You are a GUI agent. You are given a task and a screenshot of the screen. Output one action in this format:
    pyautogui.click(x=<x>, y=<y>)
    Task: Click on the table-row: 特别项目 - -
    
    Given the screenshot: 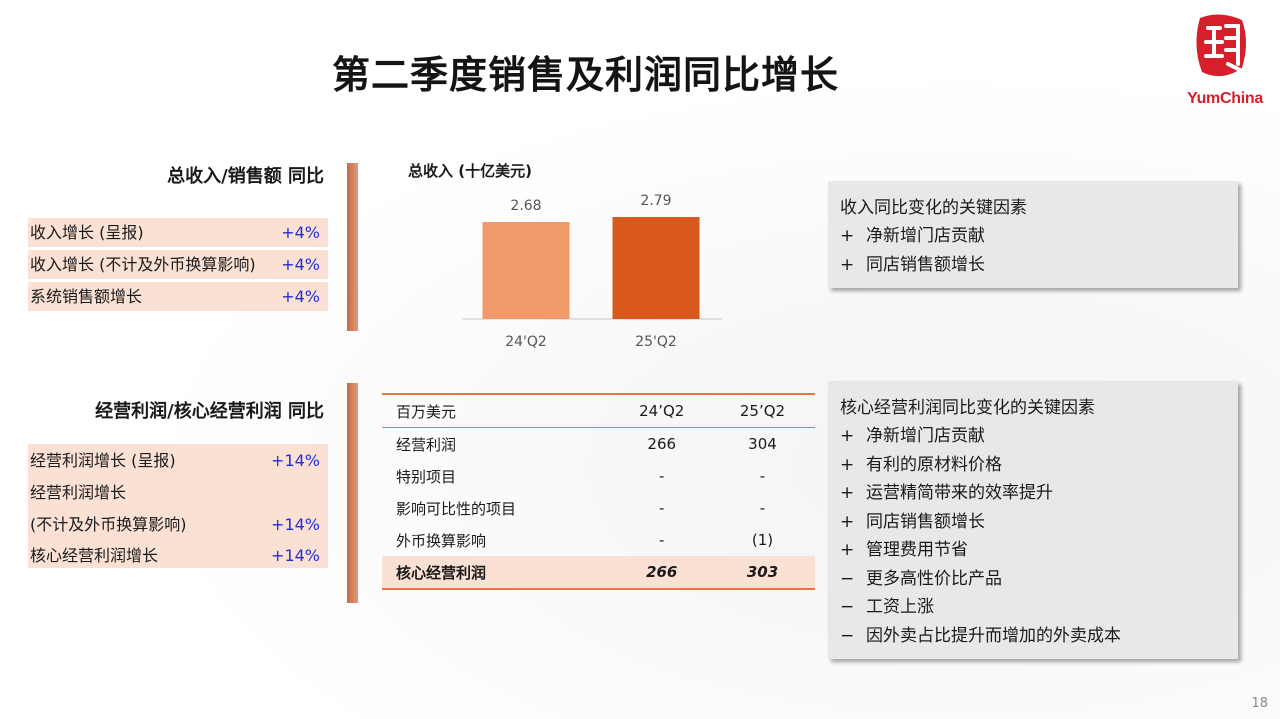 What is the action you would take?
    pyautogui.click(x=598, y=476)
    